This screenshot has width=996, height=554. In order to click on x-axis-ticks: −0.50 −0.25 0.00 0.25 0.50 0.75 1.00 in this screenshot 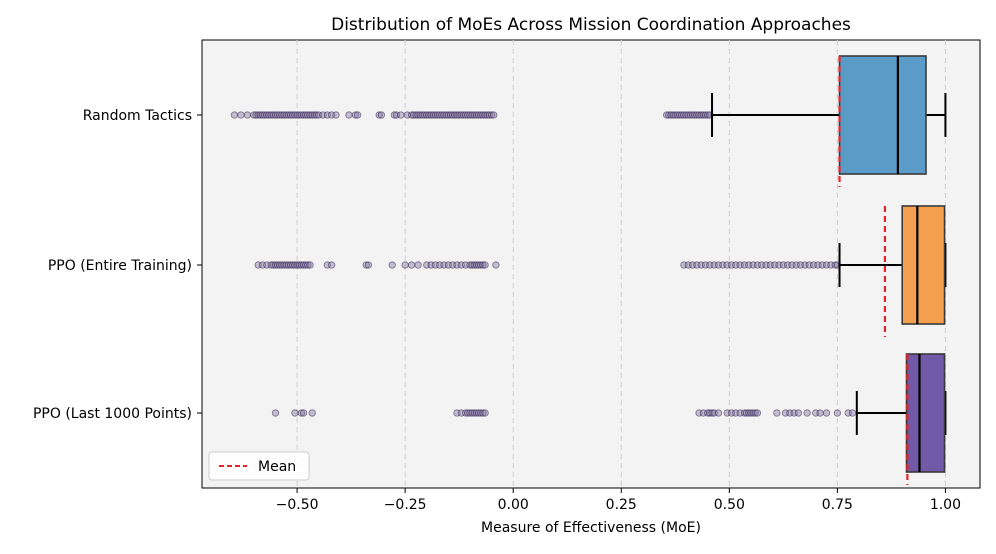, I will do `click(618, 500)`.